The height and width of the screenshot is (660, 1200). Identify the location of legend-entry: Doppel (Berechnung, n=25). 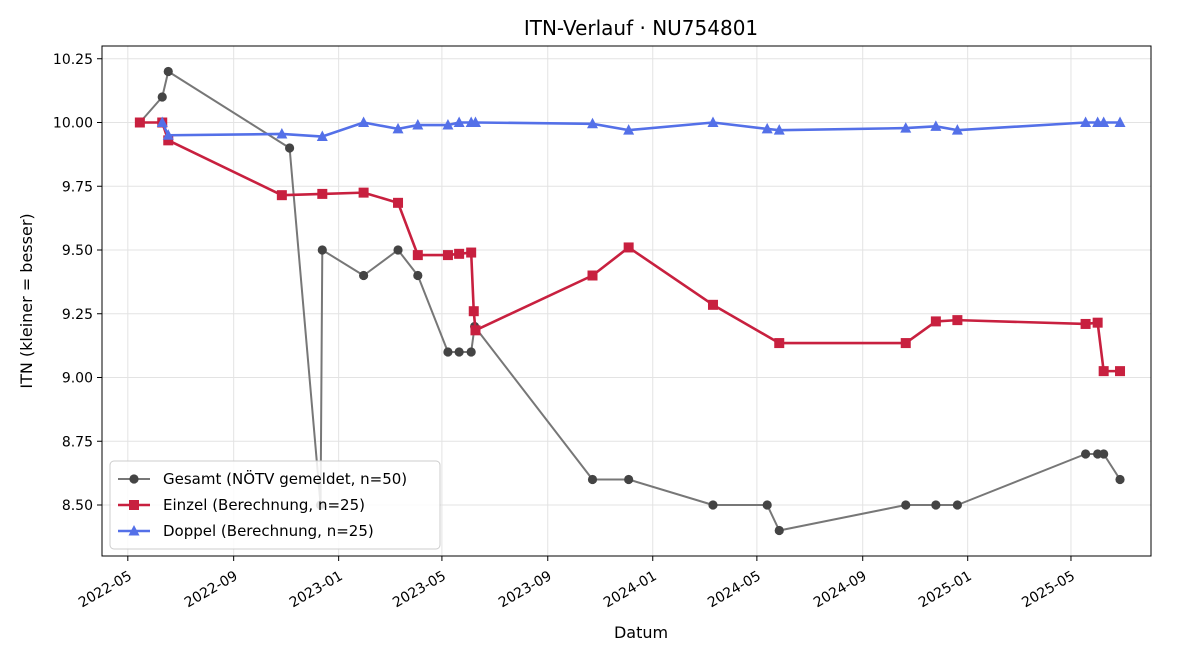
(246, 531).